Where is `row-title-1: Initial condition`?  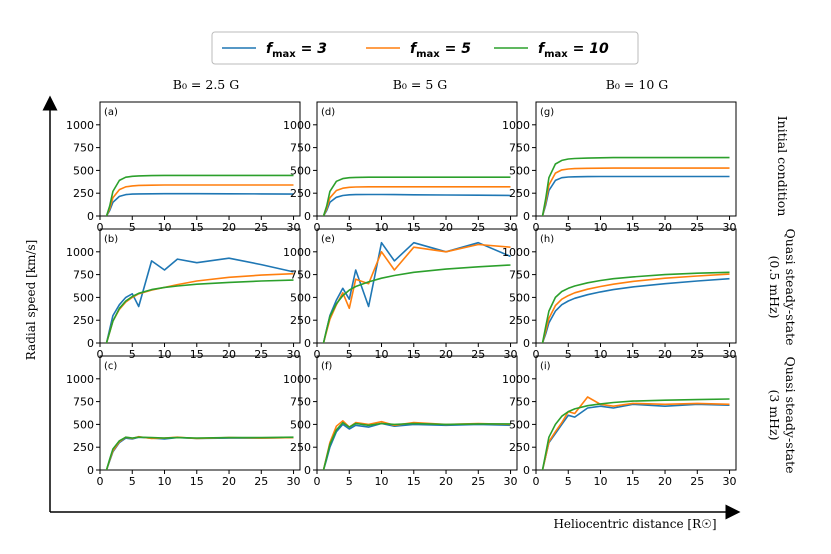 row-title-1: Initial condition is located at coordinates (782, 166).